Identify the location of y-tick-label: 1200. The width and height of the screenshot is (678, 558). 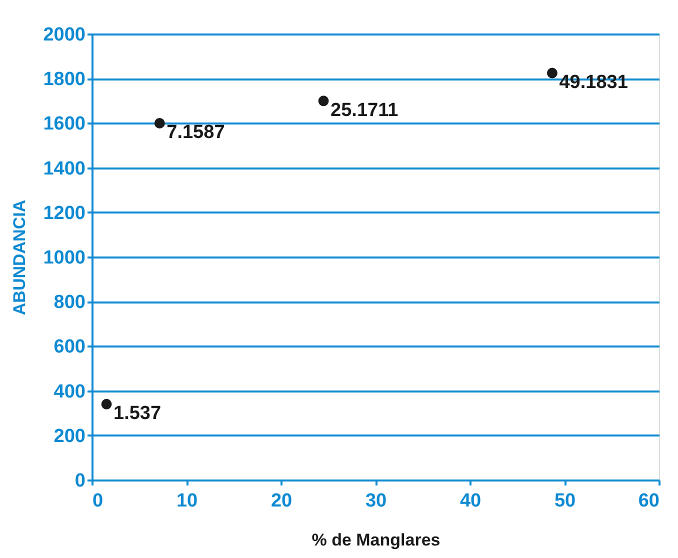
(64, 213).